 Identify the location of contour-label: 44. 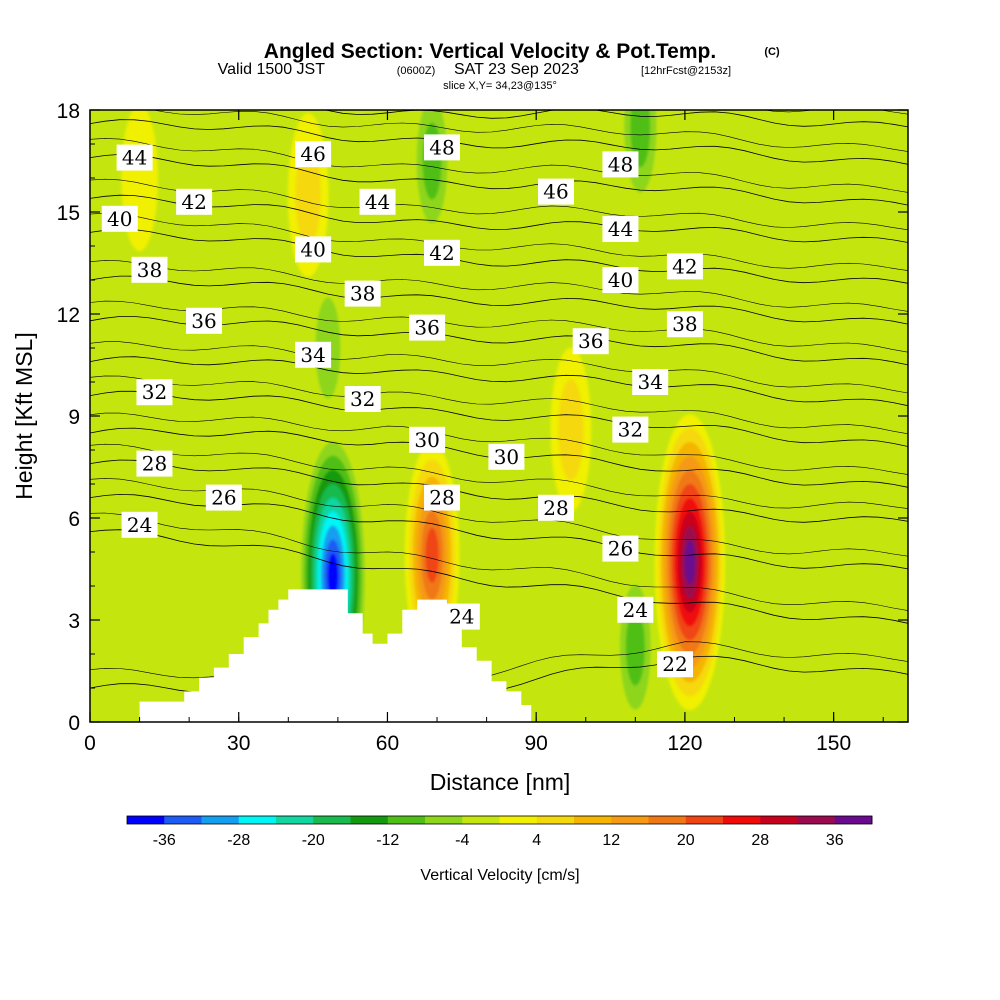
(620, 229).